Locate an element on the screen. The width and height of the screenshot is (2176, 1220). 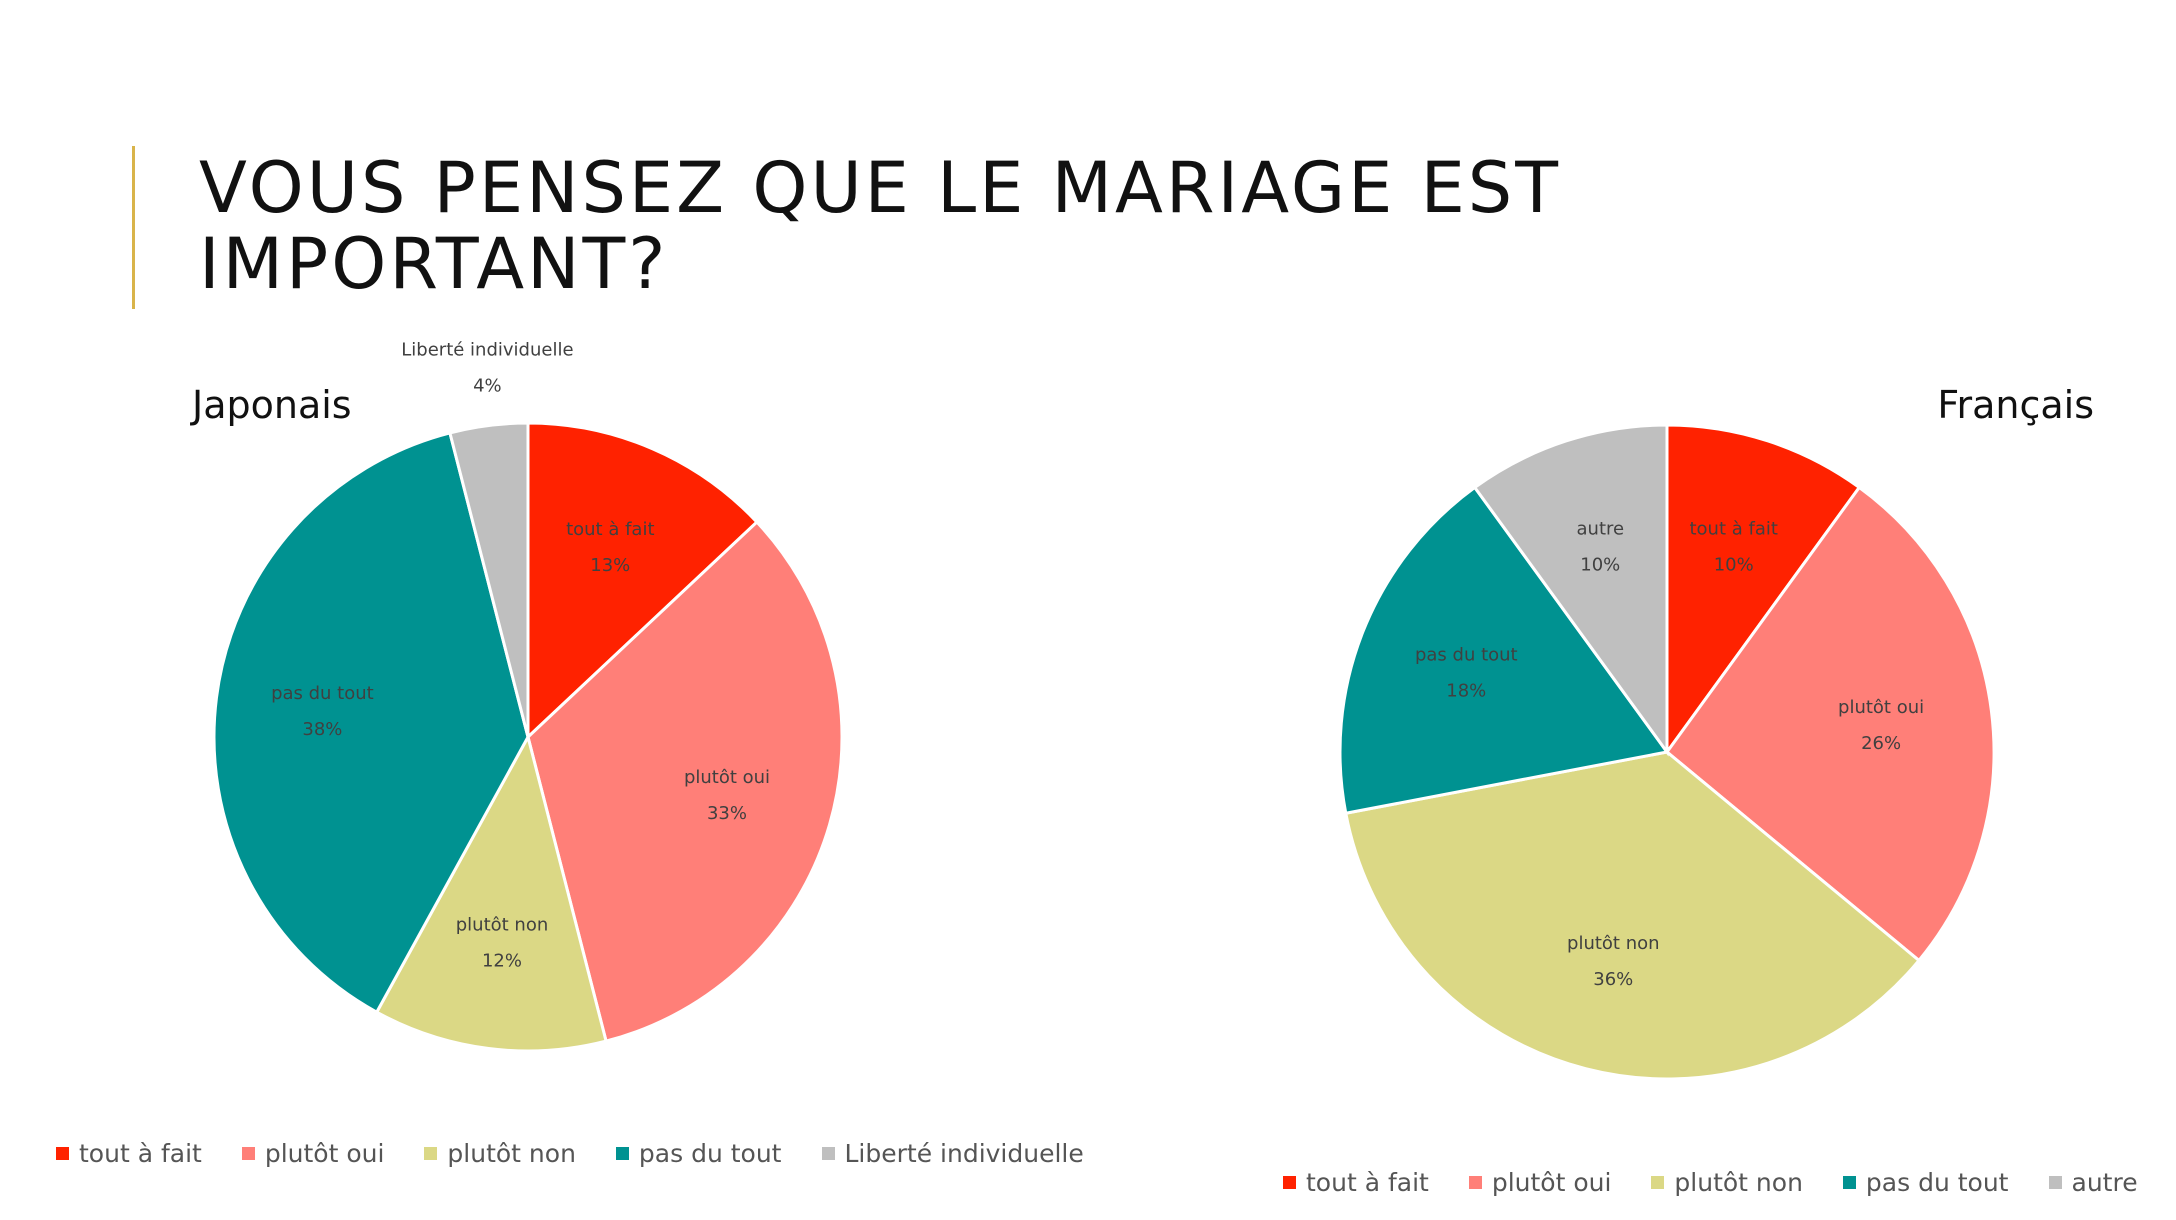
data-label-category-japonais-pas-du-tout: pas du tout is located at coordinates (322, 693).